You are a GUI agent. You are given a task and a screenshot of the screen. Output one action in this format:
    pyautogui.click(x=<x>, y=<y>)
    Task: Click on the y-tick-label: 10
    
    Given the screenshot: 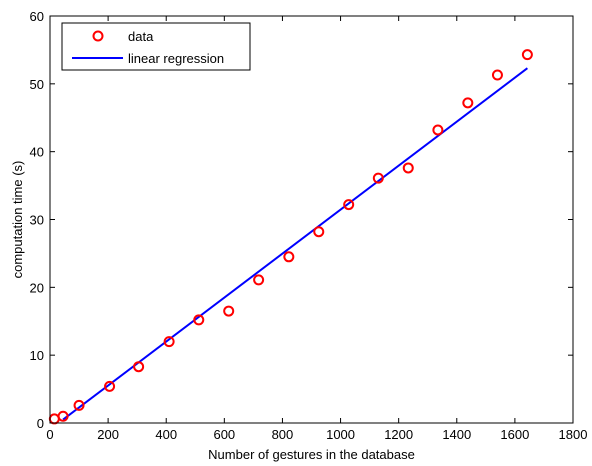 What is the action you would take?
    pyautogui.click(x=37, y=355)
    